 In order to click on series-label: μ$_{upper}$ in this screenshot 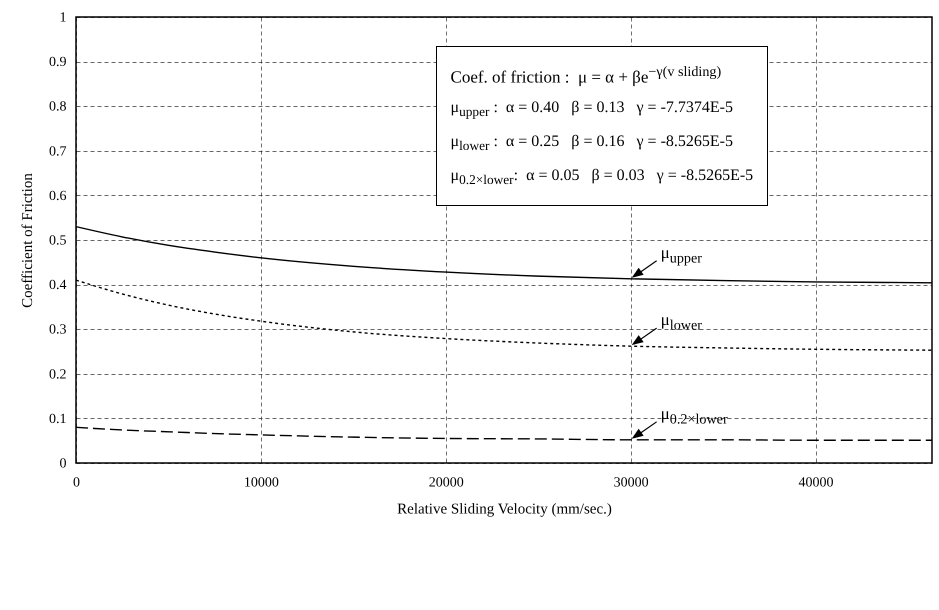, I will do `click(681, 255)`.